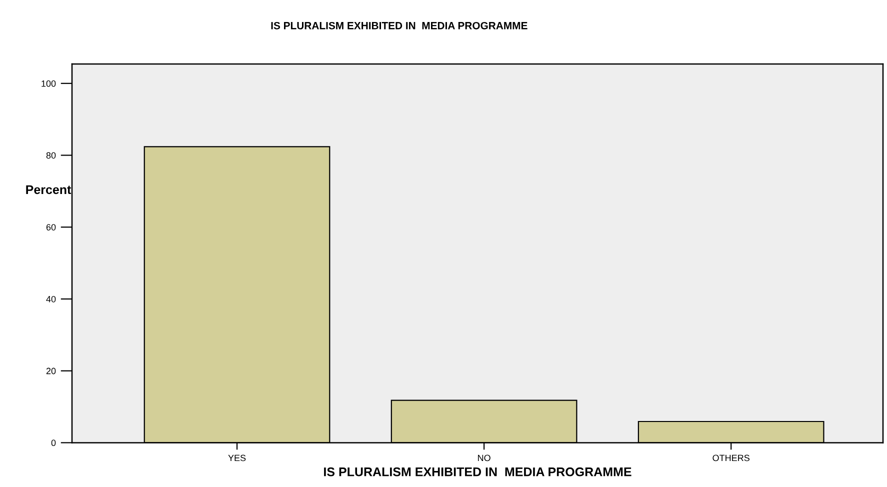  Describe the element at coordinates (53, 443) in the screenshot. I see `y-tick-label: 0` at that location.